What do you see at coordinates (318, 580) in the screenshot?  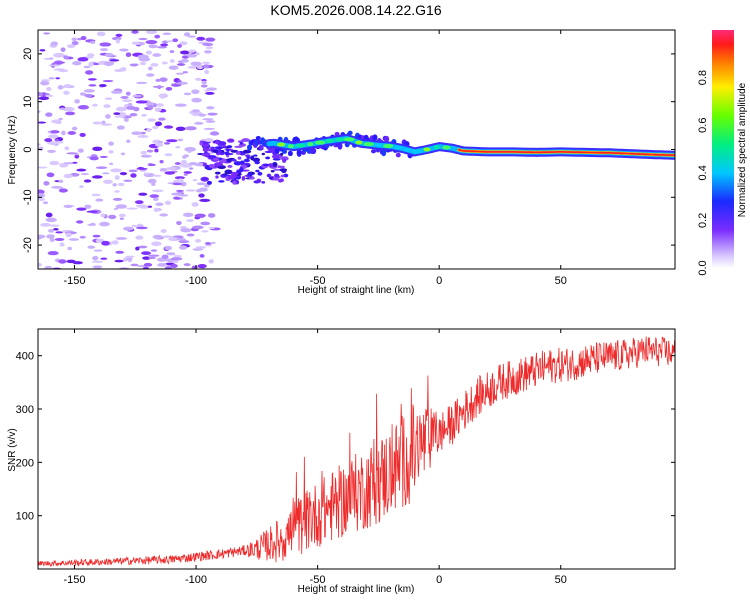 I see `snr-x-tick-label: -50` at bounding box center [318, 580].